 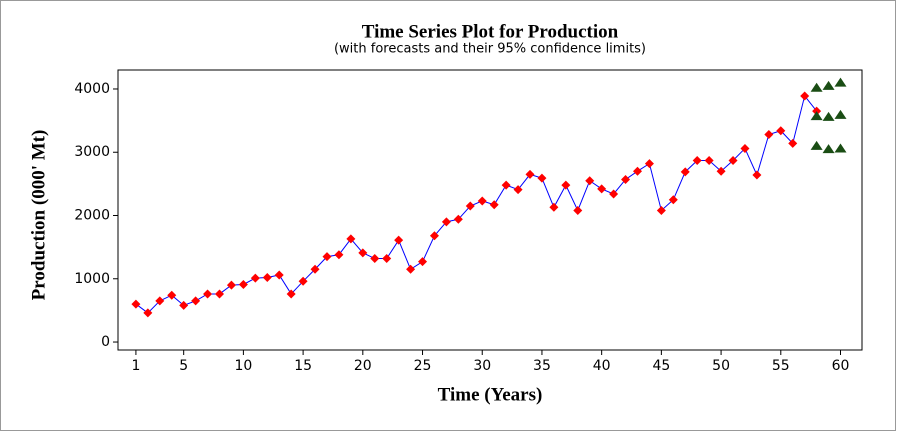 I want to click on y-tick-label: 3000, so click(x=92, y=152).